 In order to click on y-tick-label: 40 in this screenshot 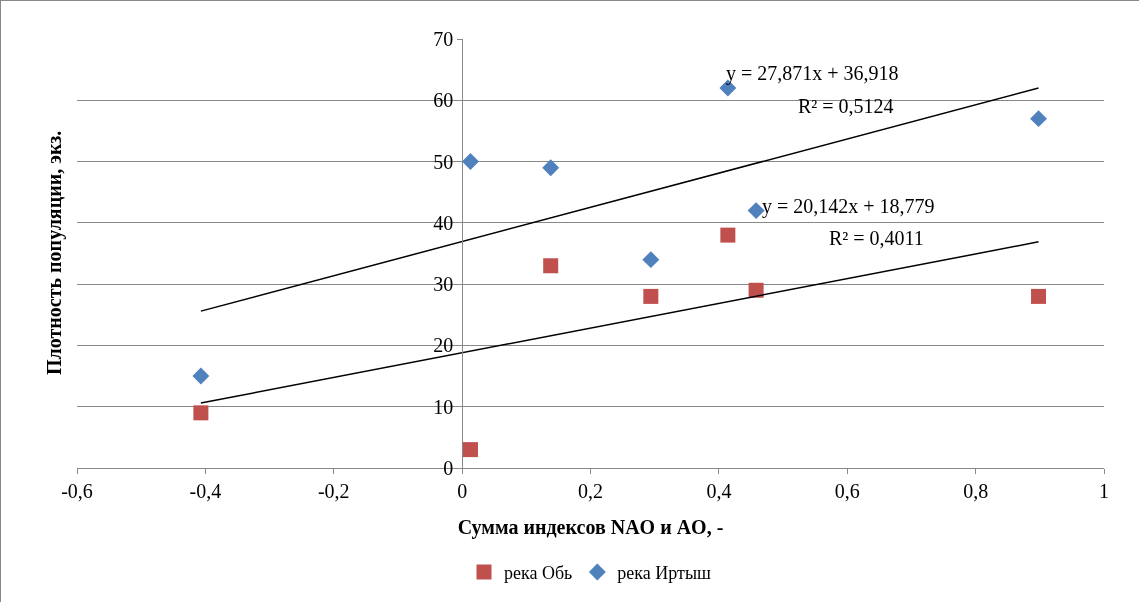, I will do `click(443, 222)`.